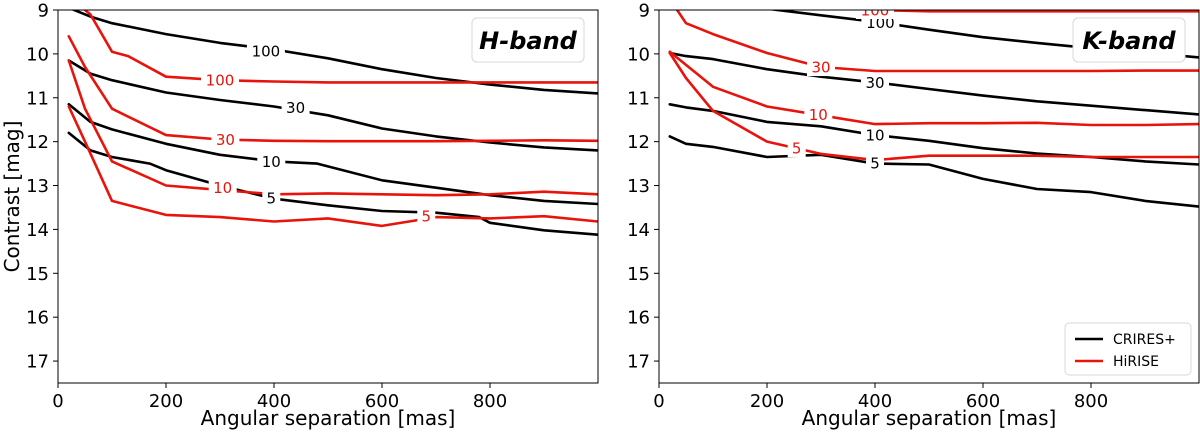 This screenshot has width=1200, height=435. What do you see at coordinates (340, 47) in the screenshot?
I see `hirise-100-line` at bounding box center [340, 47].